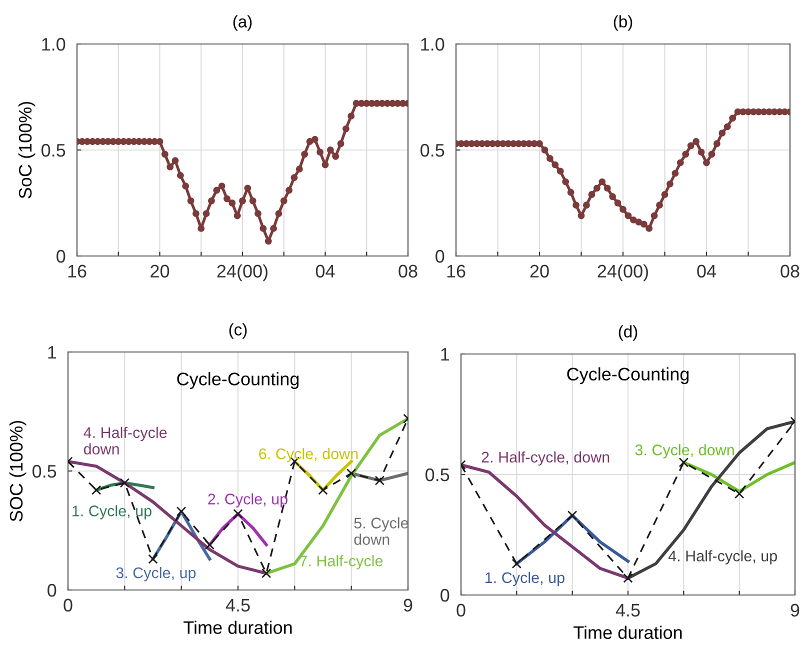 The width and height of the screenshot is (803, 659). I want to click on y-axis-title: SOC (100%), so click(17, 471).